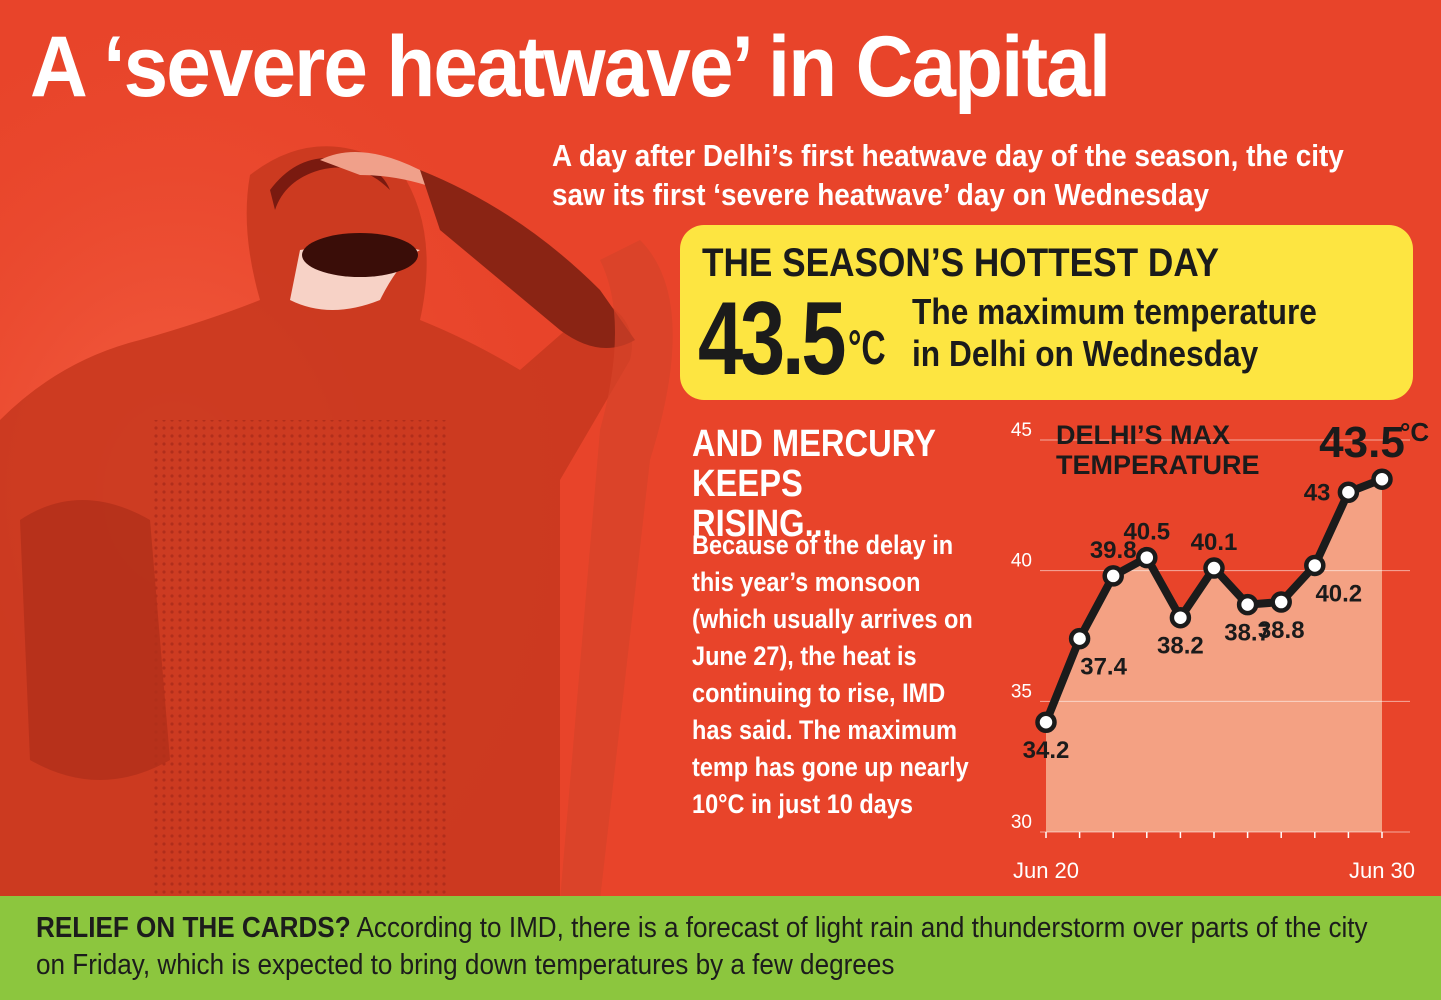 The width and height of the screenshot is (1441, 1000). Describe the element at coordinates (1338, 593) in the screenshot. I see `data-label: 40.2` at that location.